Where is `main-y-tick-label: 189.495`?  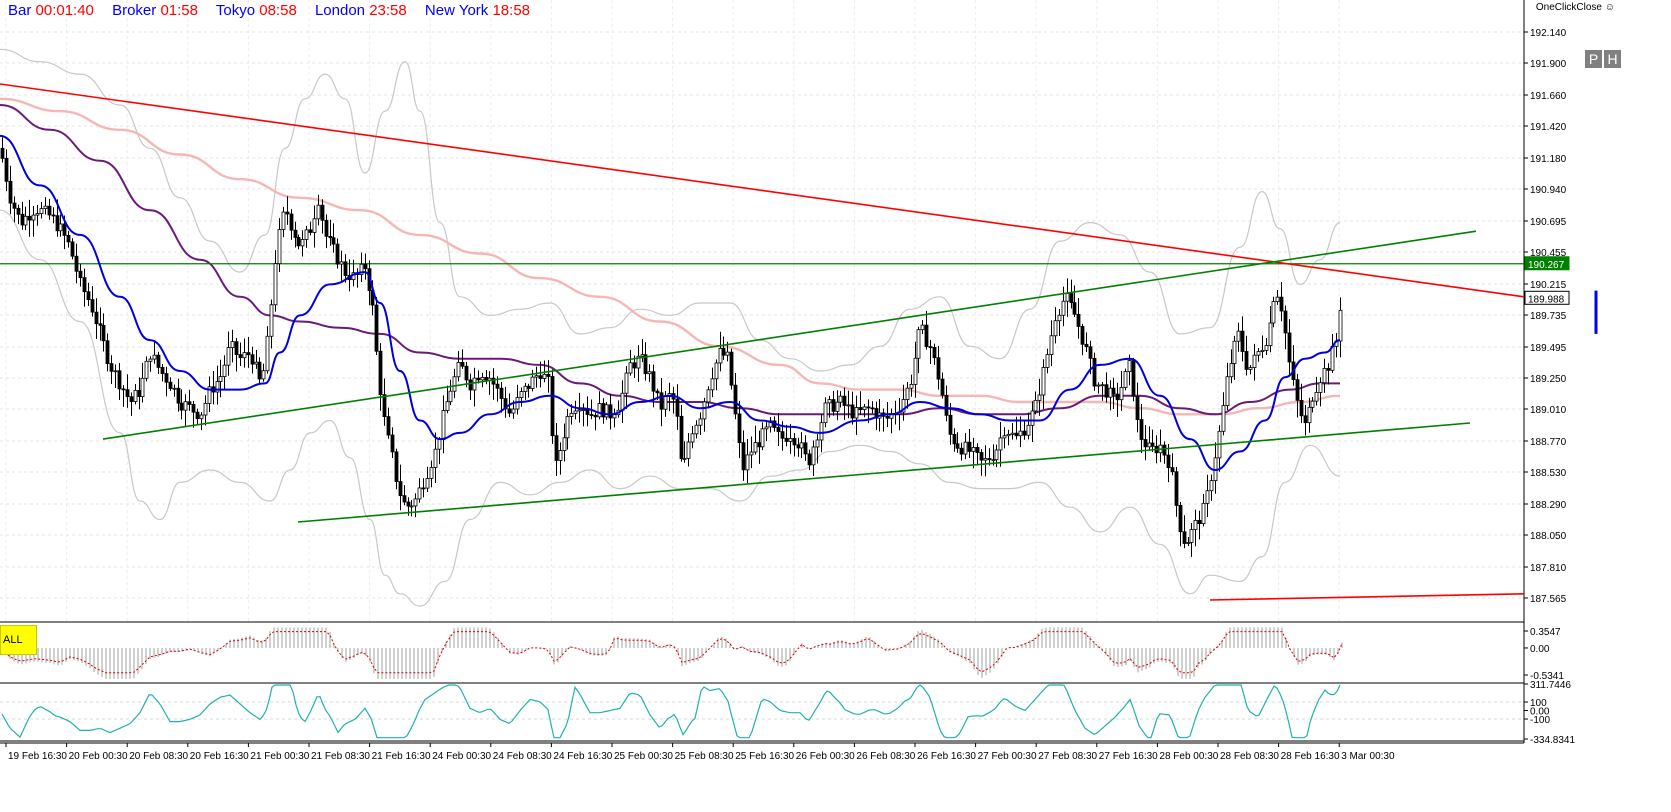 main-y-tick-label: 189.495 is located at coordinates (1548, 348).